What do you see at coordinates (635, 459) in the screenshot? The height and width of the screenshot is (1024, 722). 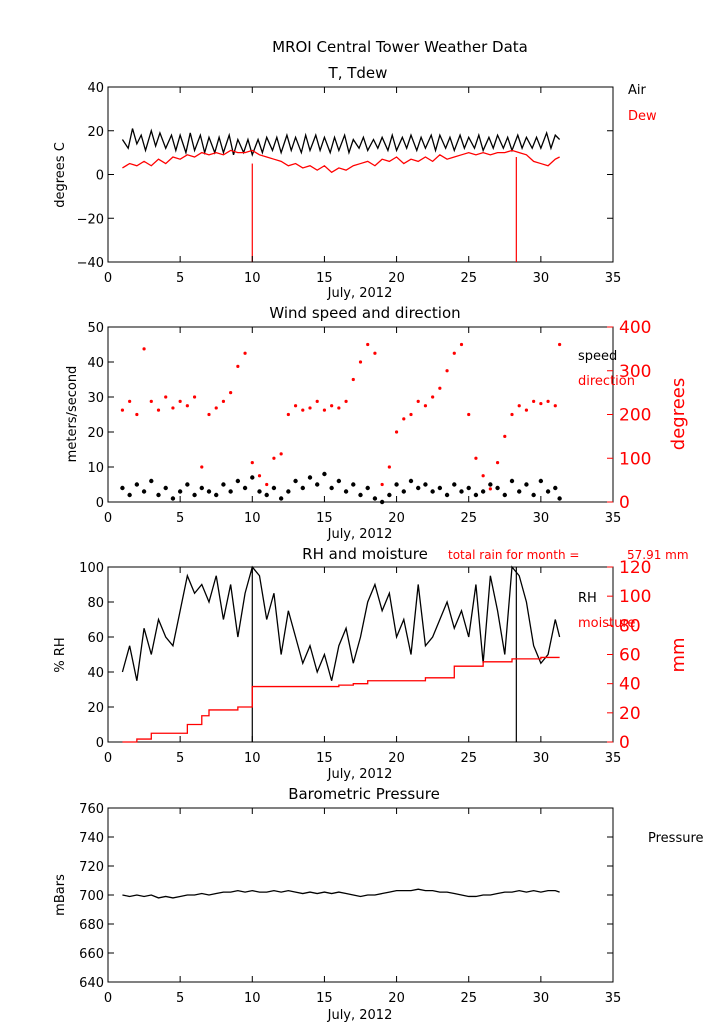 I see `y-tick-label-right-wind: 100` at bounding box center [635, 459].